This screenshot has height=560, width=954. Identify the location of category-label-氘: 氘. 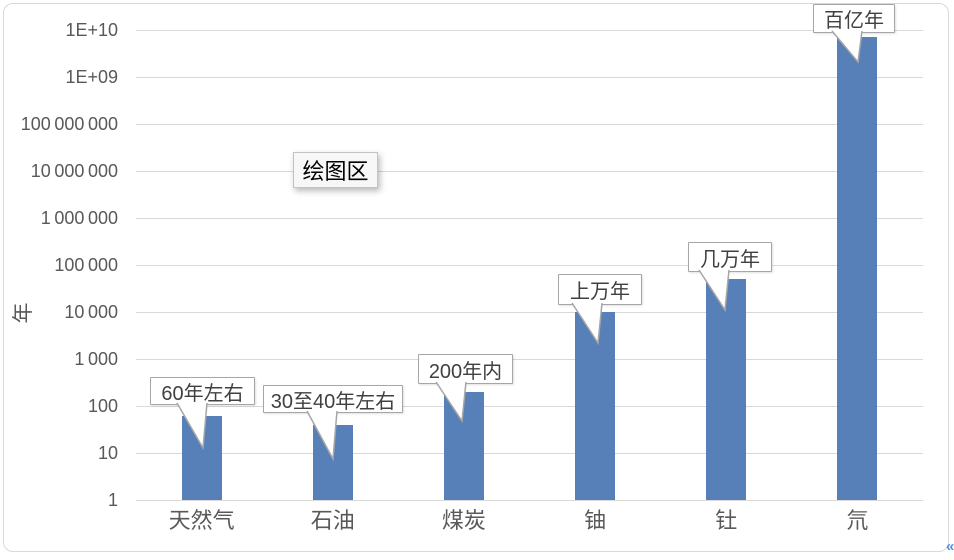
(857, 520).